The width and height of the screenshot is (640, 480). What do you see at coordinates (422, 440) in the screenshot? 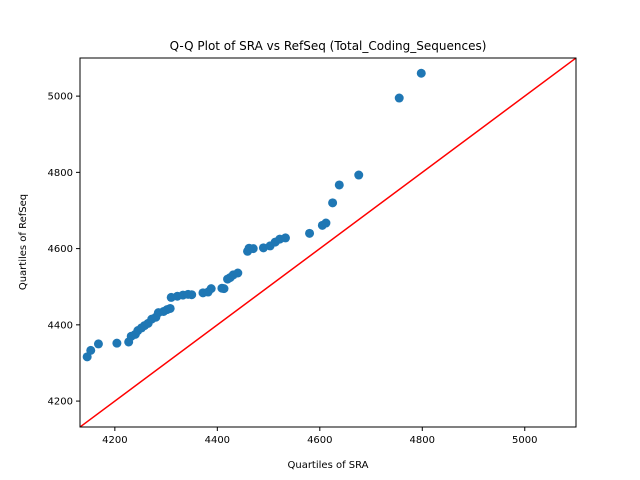
I see `x-tick-label: 4800` at bounding box center [422, 440].